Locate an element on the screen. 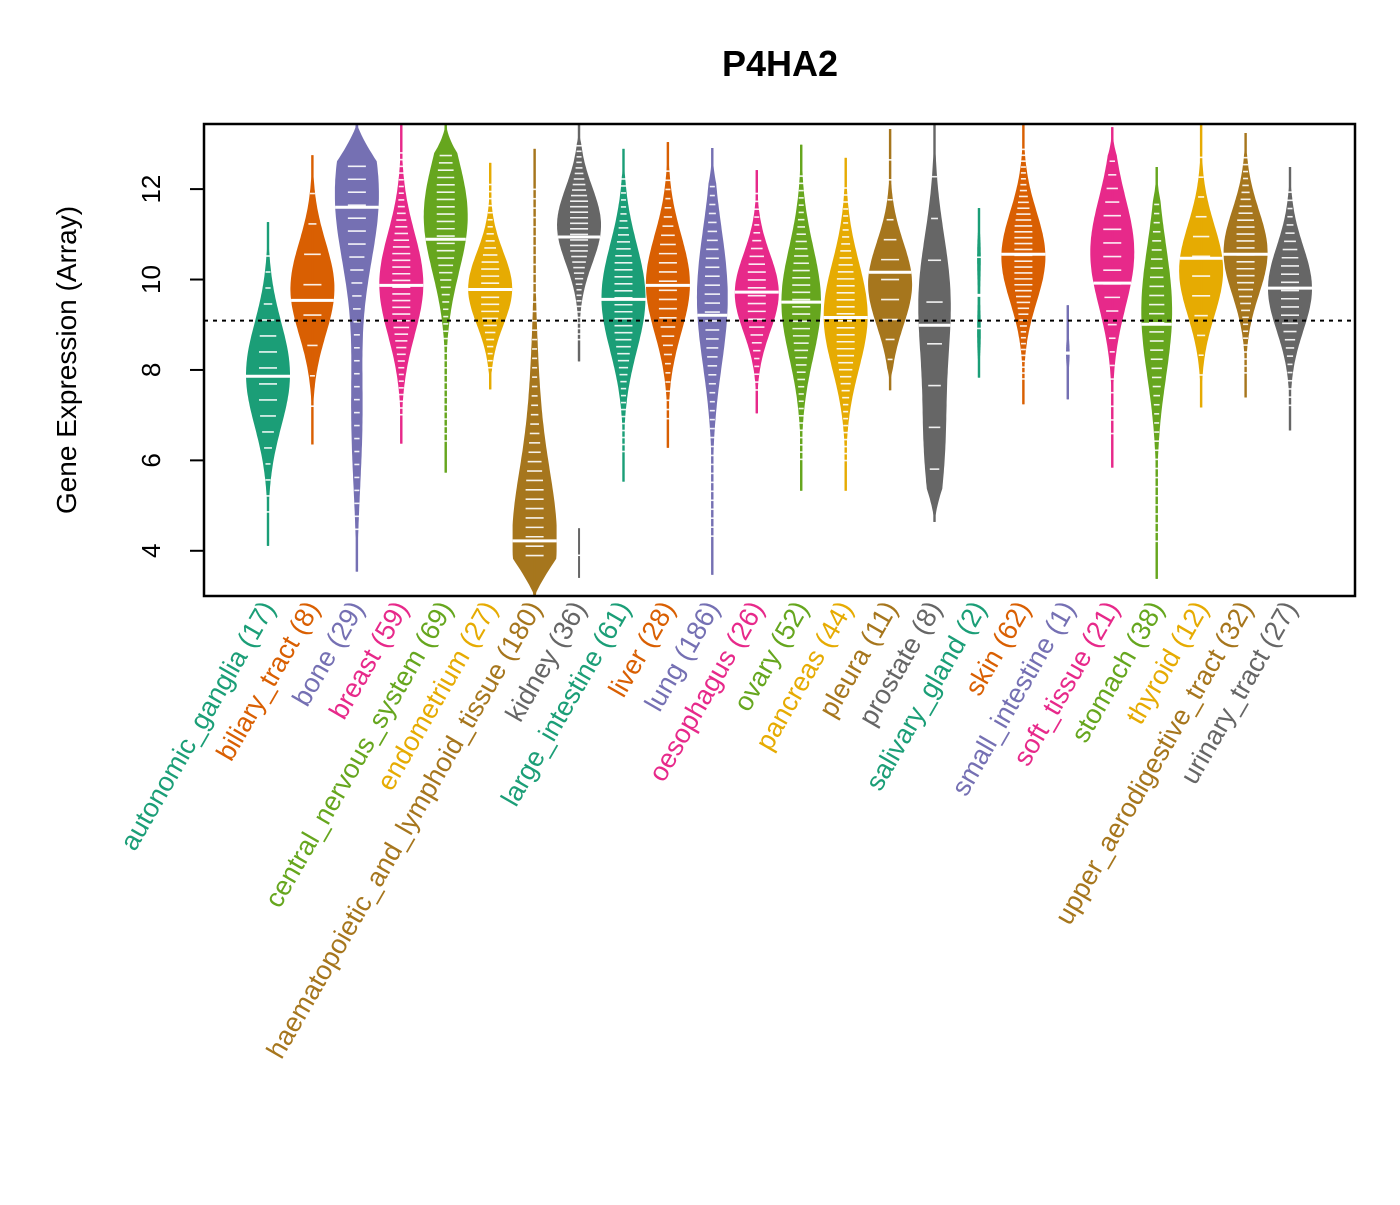 This screenshot has height=1205, width=1400. violin-bone is located at coordinates (356, 348).